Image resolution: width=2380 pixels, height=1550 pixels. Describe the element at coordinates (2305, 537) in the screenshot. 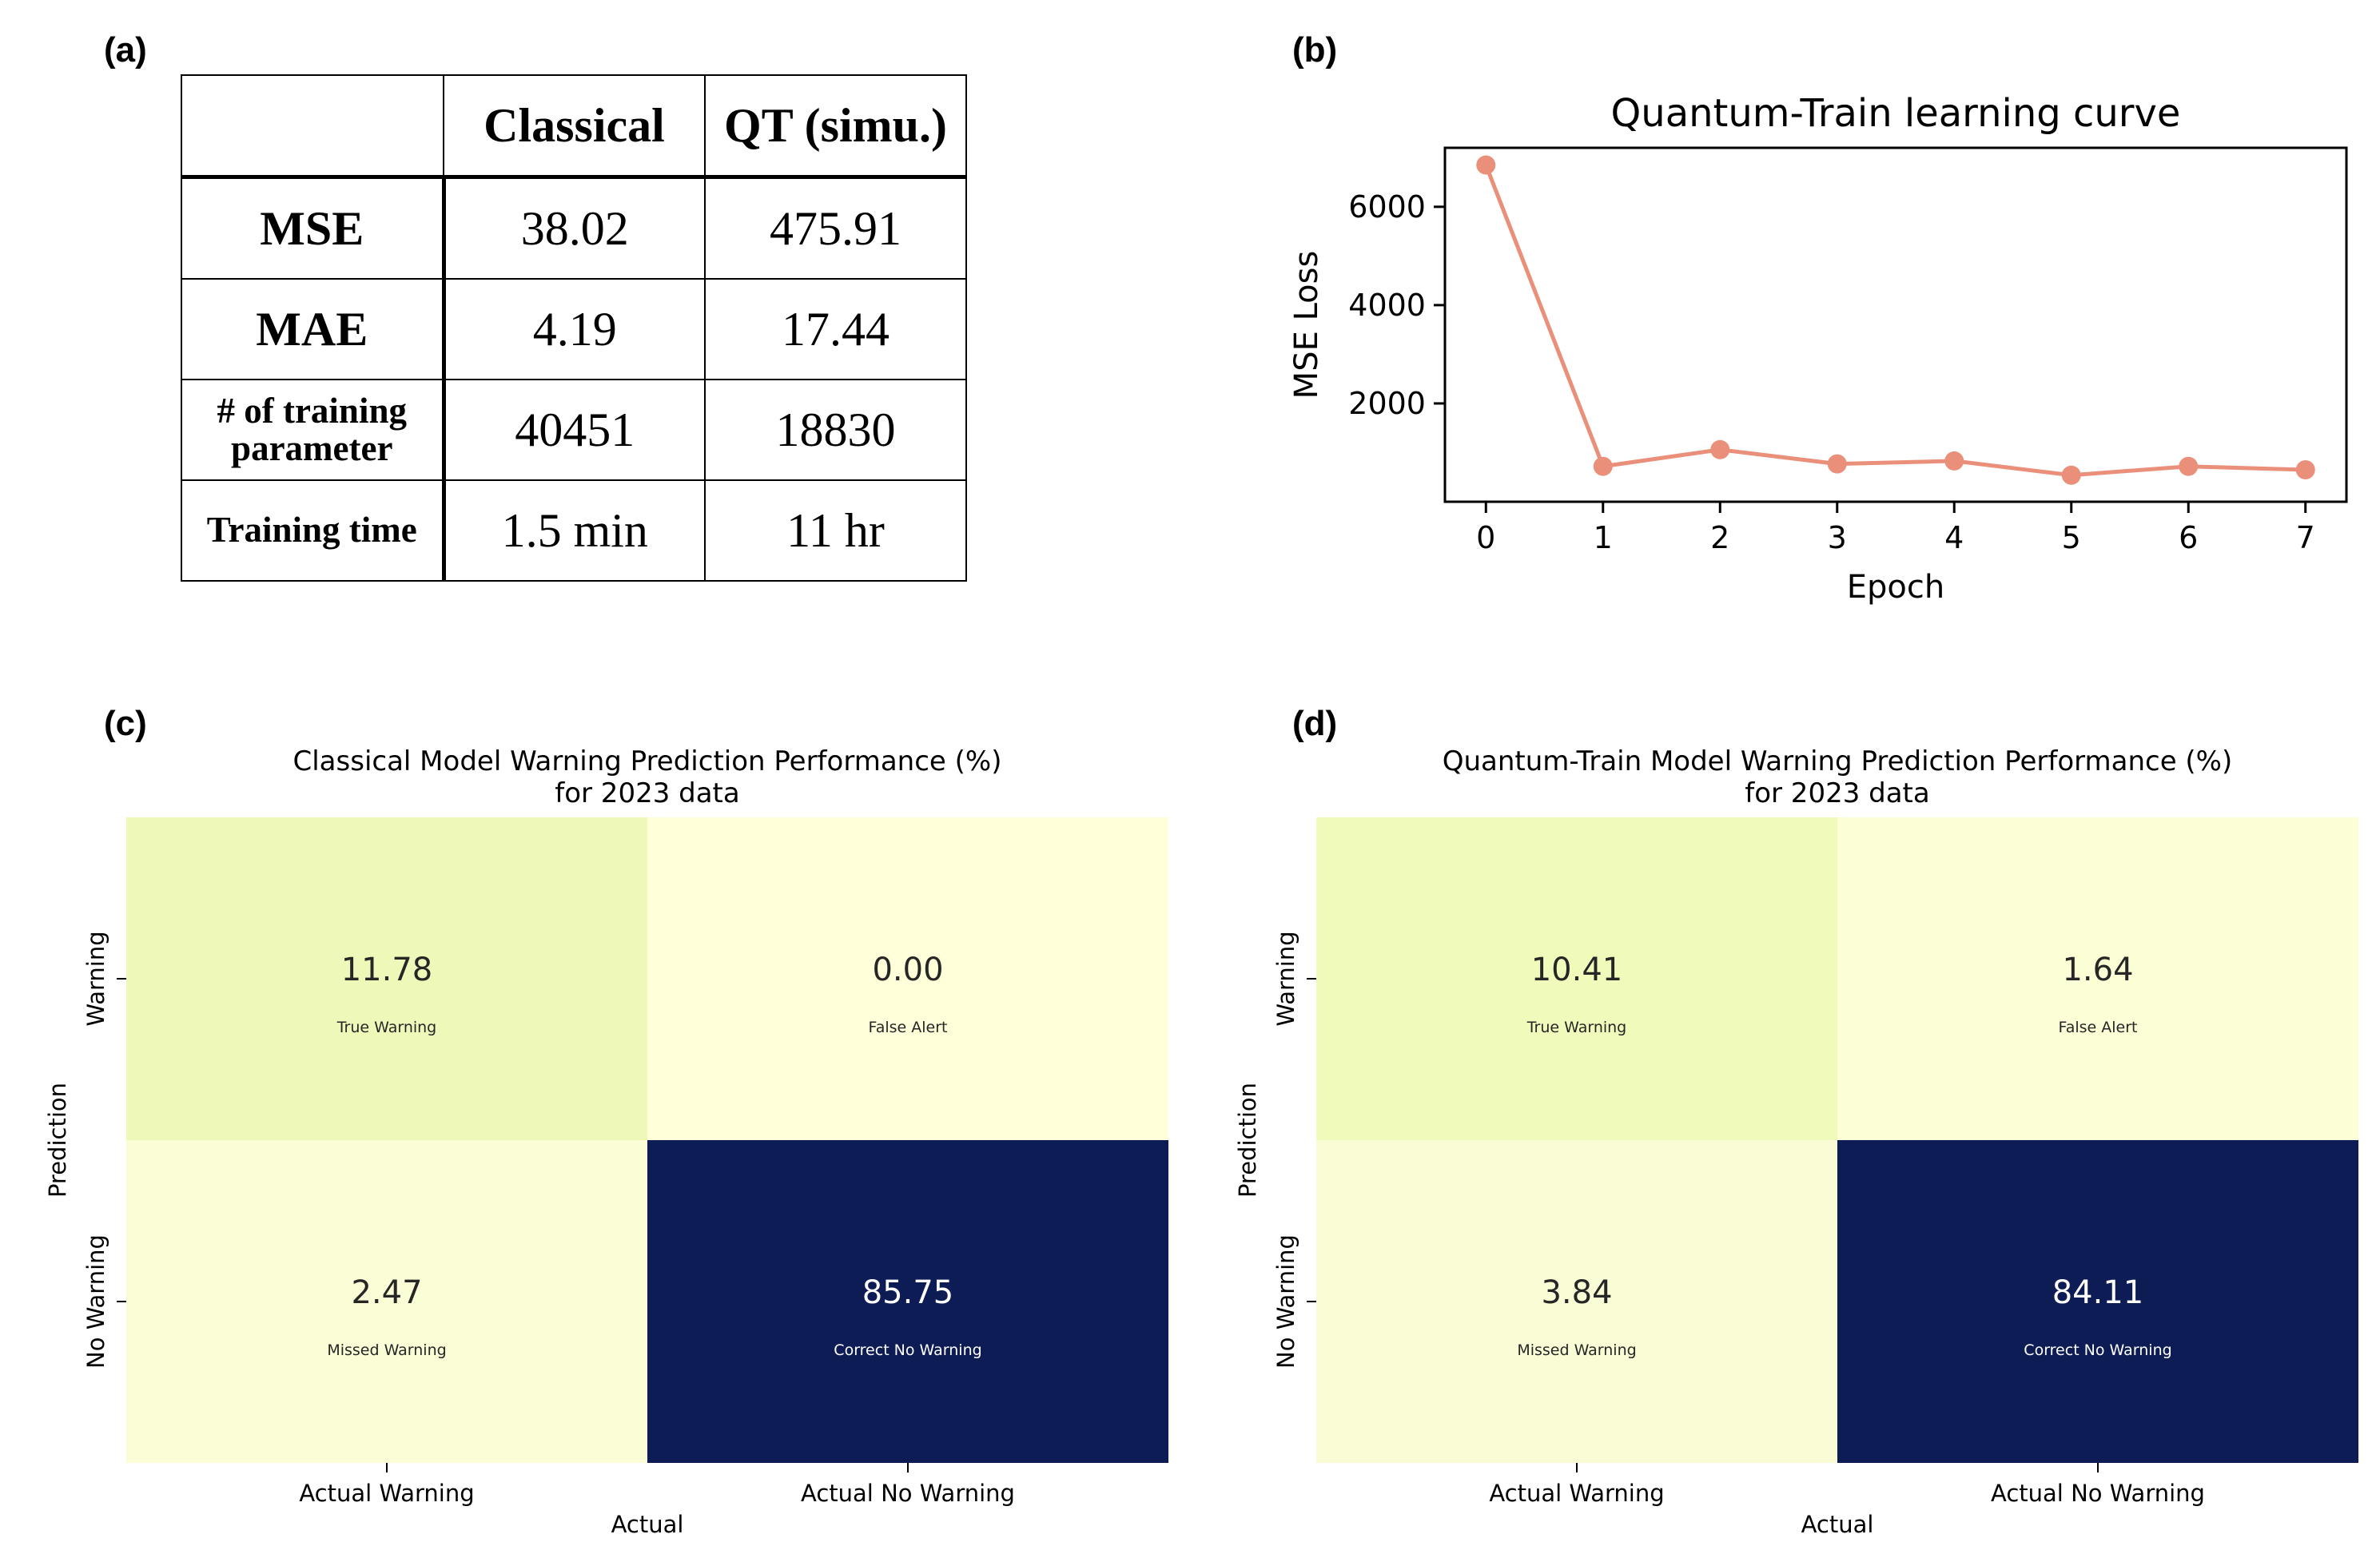

I see `x-tick-label: 7` at that location.